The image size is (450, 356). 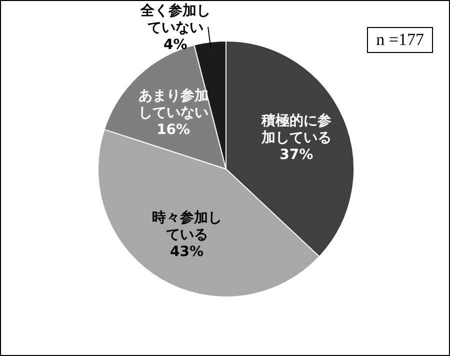 I want to click on data-label: 16%, so click(x=174, y=130).